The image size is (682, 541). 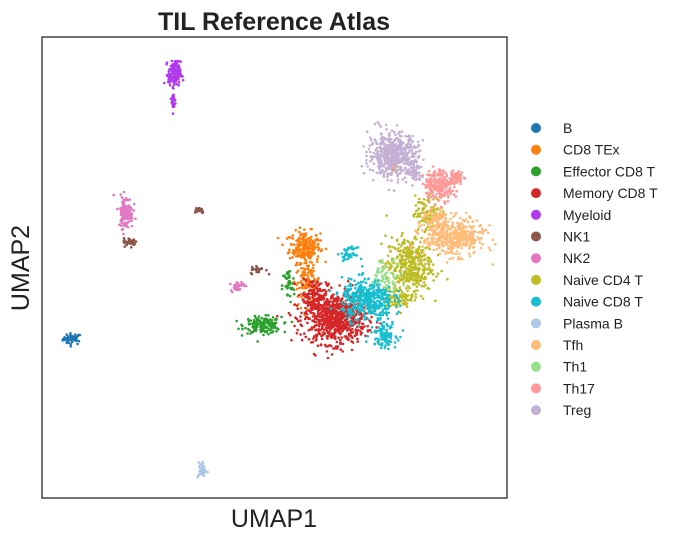 What do you see at coordinates (559, 367) in the screenshot?
I see `legend-item: Th1` at bounding box center [559, 367].